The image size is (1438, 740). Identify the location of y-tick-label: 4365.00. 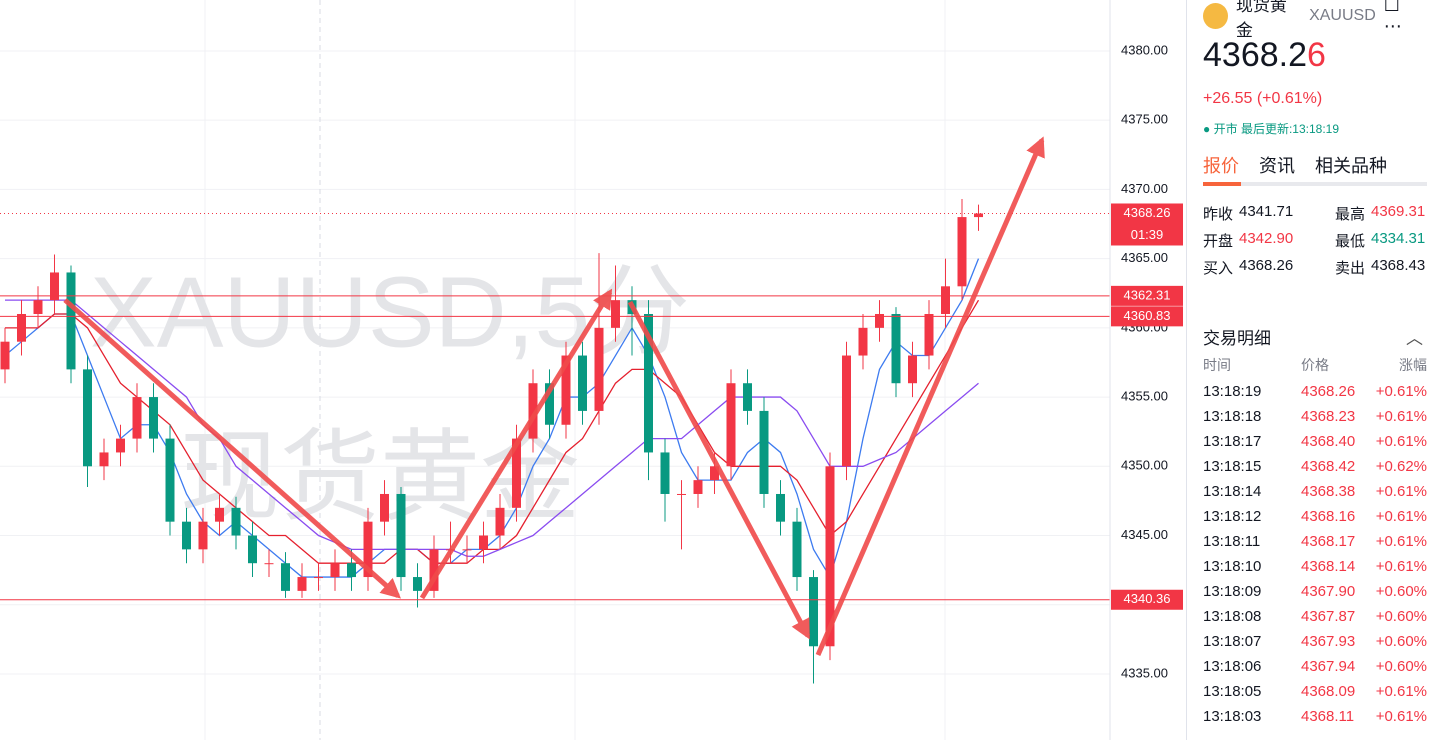
(1144, 257).